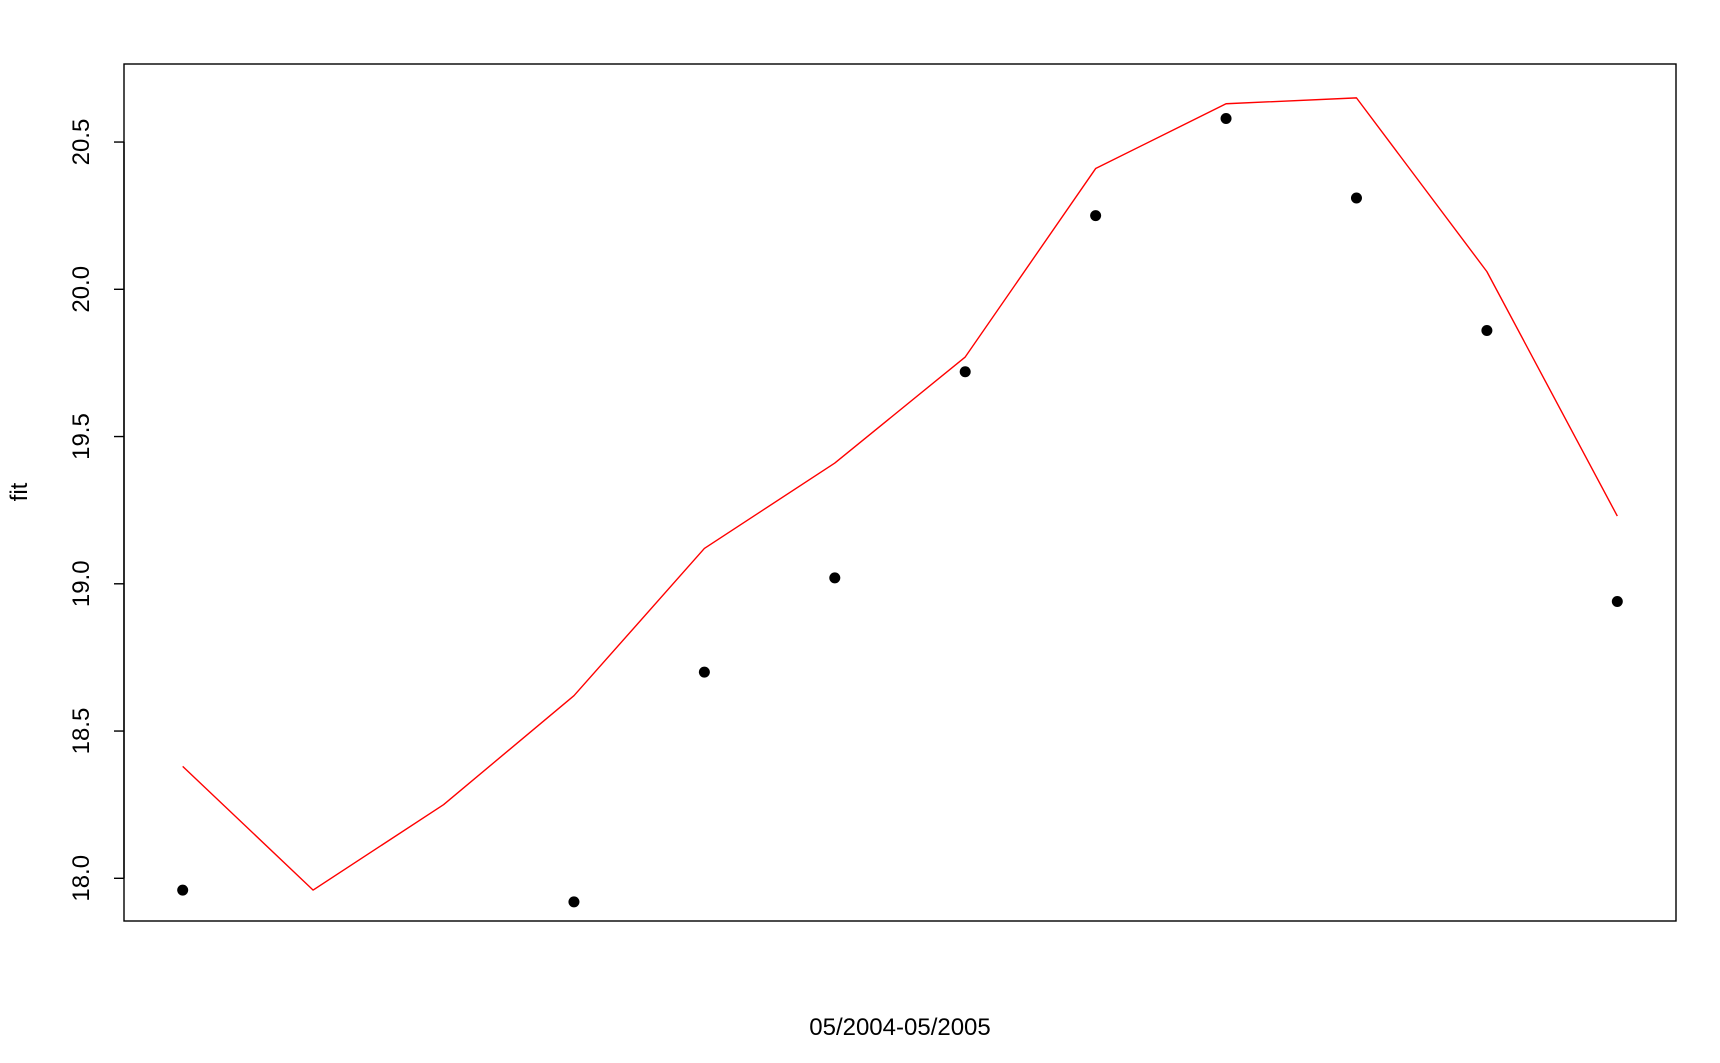 This screenshot has height=1063, width=1720. I want to click on y-tick-label: 18.5, so click(81, 731).